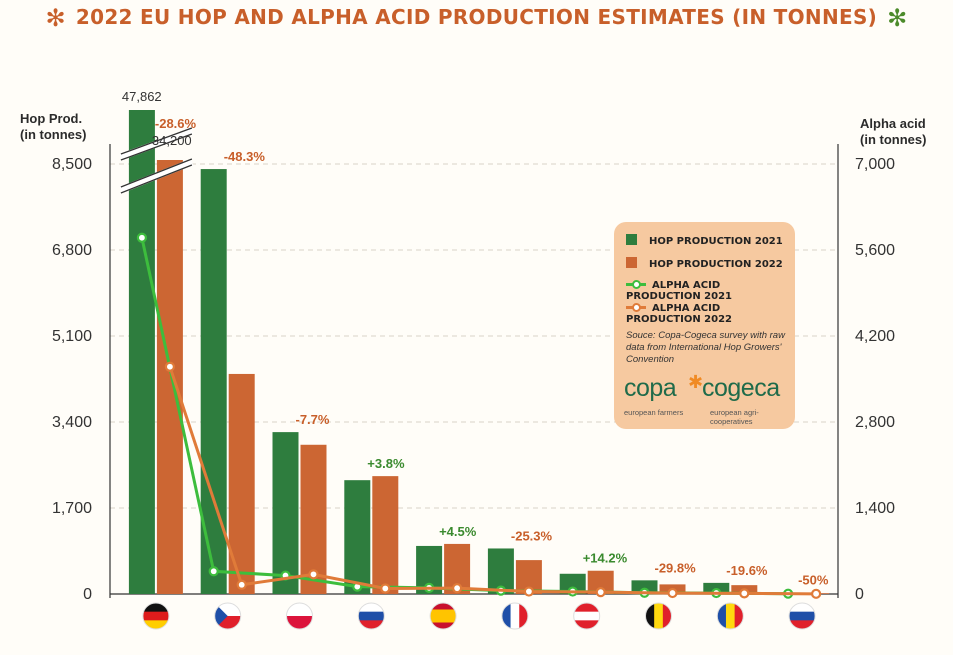  Describe the element at coordinates (704, 242) in the screenshot. I see `legend-item-hop2021: HOP PRODUCTION 2021` at that location.